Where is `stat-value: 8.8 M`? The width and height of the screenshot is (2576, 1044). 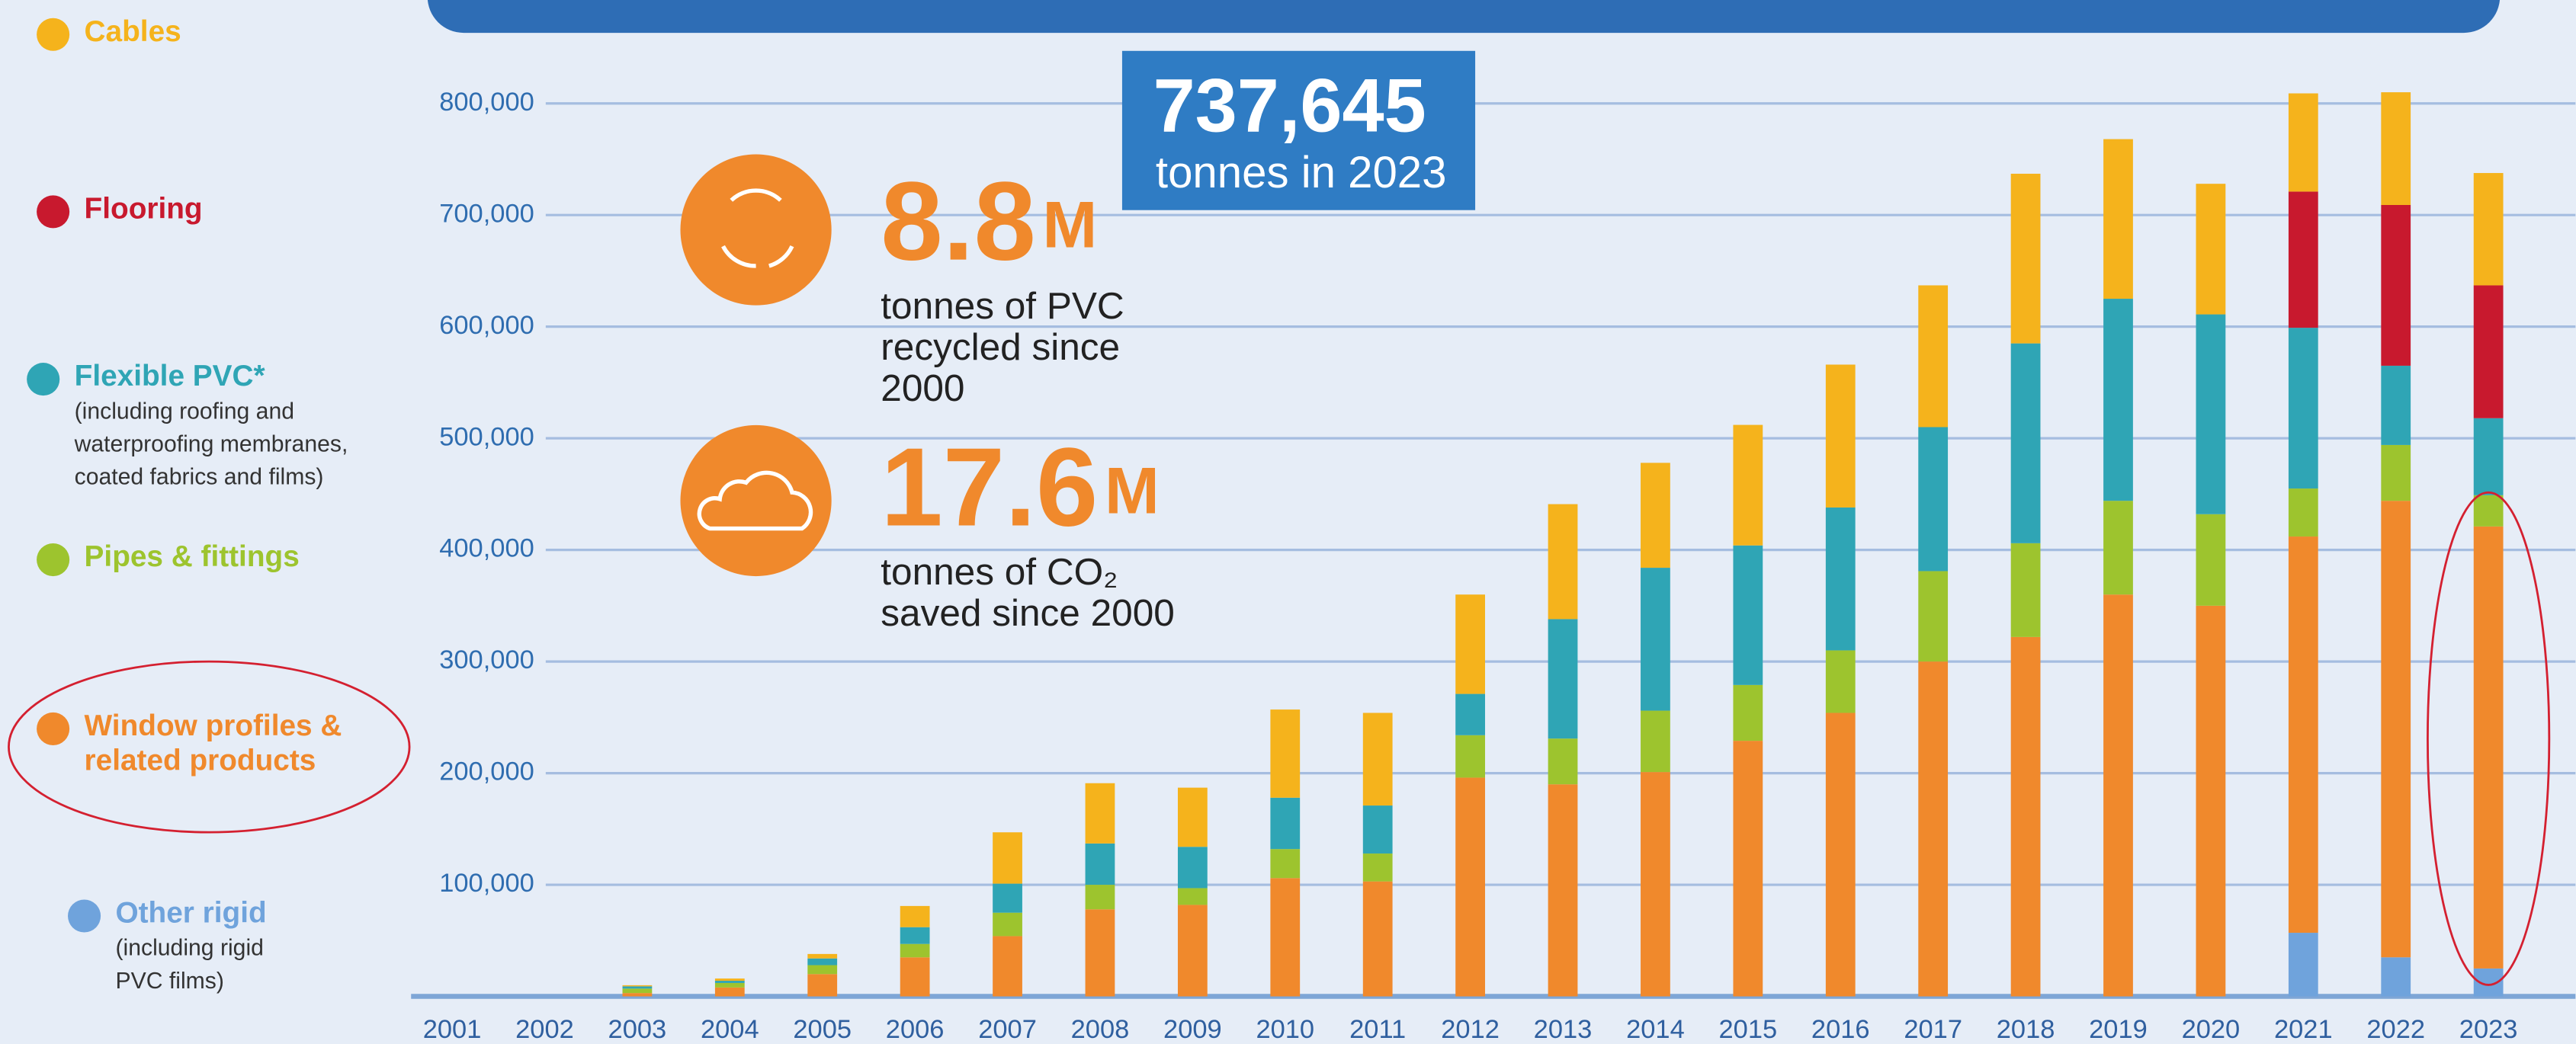 stat-value: 8.8 M is located at coordinates (989, 221).